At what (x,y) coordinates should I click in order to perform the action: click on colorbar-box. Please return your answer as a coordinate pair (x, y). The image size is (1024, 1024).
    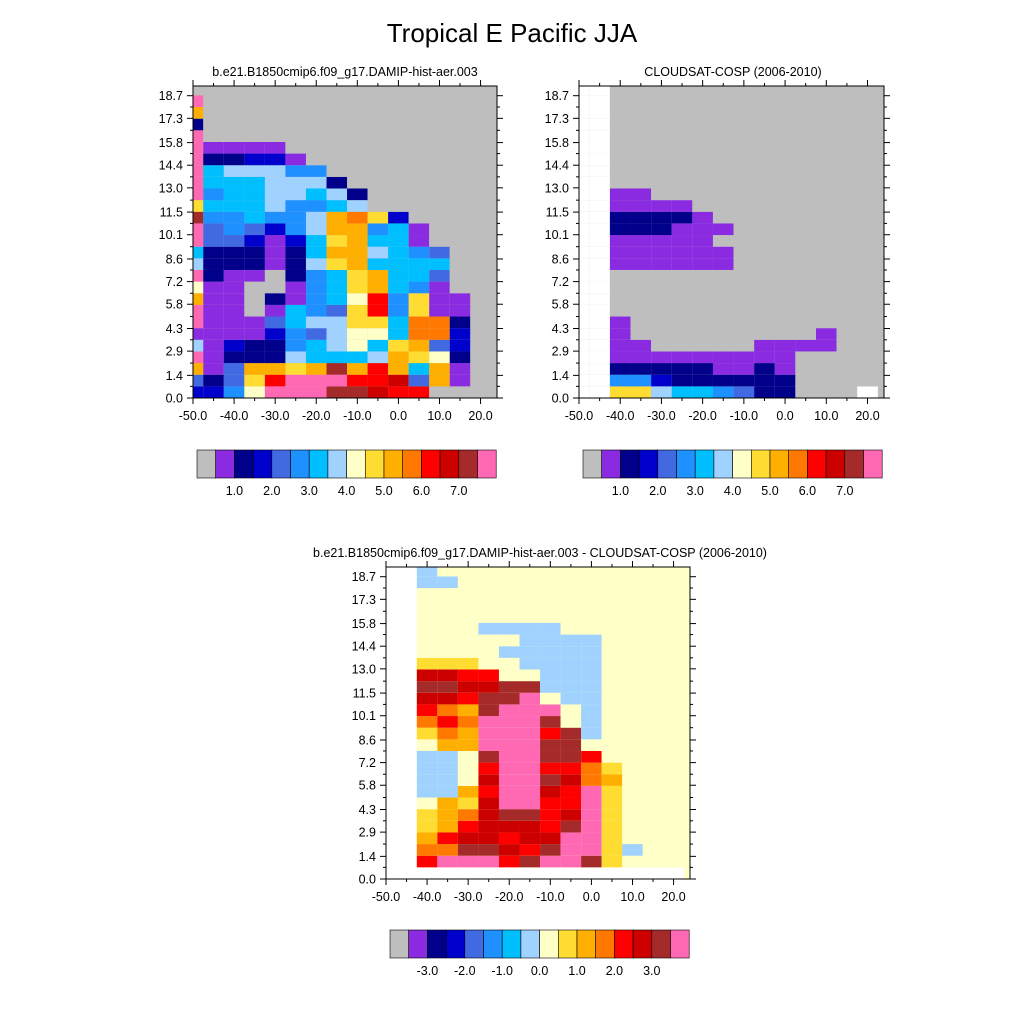
    Looking at the image, I should click on (412, 464).